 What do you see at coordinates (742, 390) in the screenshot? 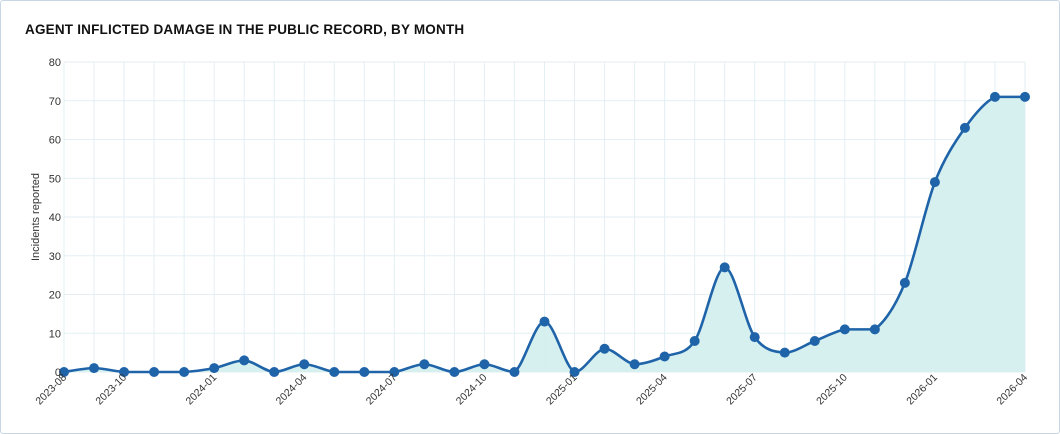
I see `x-tick-label: 2025-07` at bounding box center [742, 390].